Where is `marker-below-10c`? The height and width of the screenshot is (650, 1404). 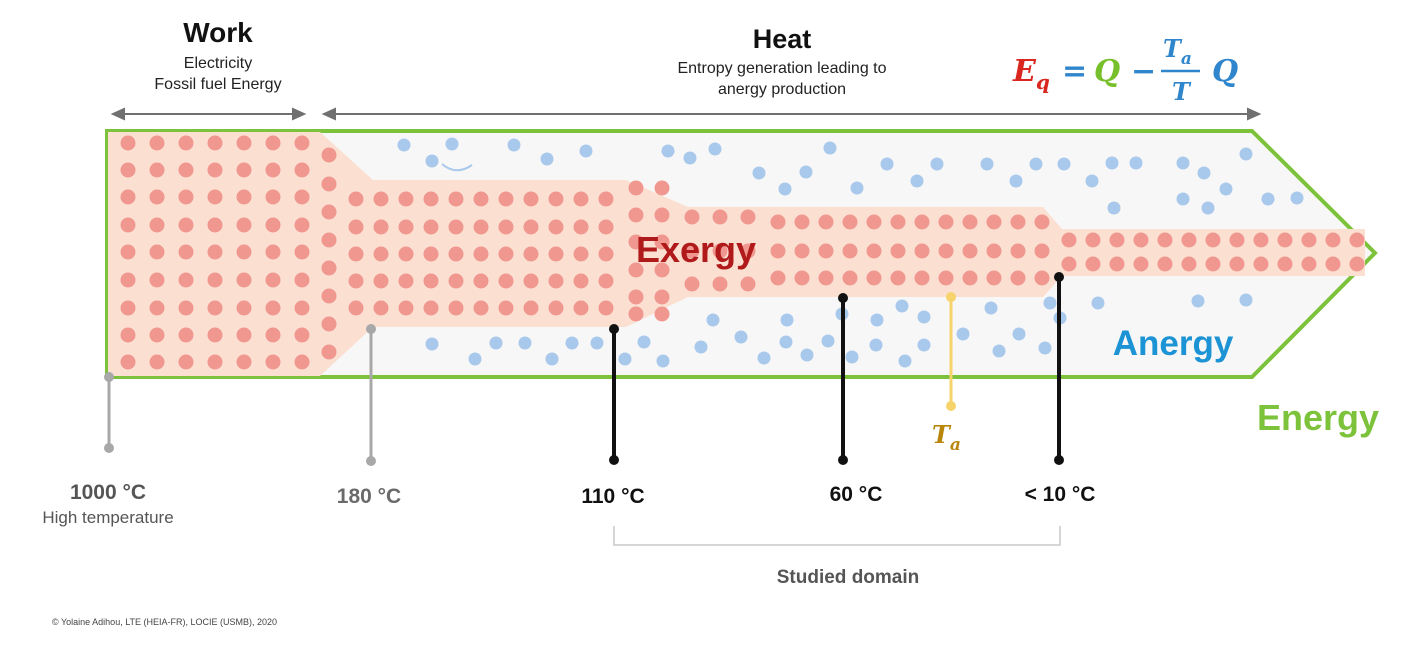 marker-below-10c is located at coordinates (1059, 368).